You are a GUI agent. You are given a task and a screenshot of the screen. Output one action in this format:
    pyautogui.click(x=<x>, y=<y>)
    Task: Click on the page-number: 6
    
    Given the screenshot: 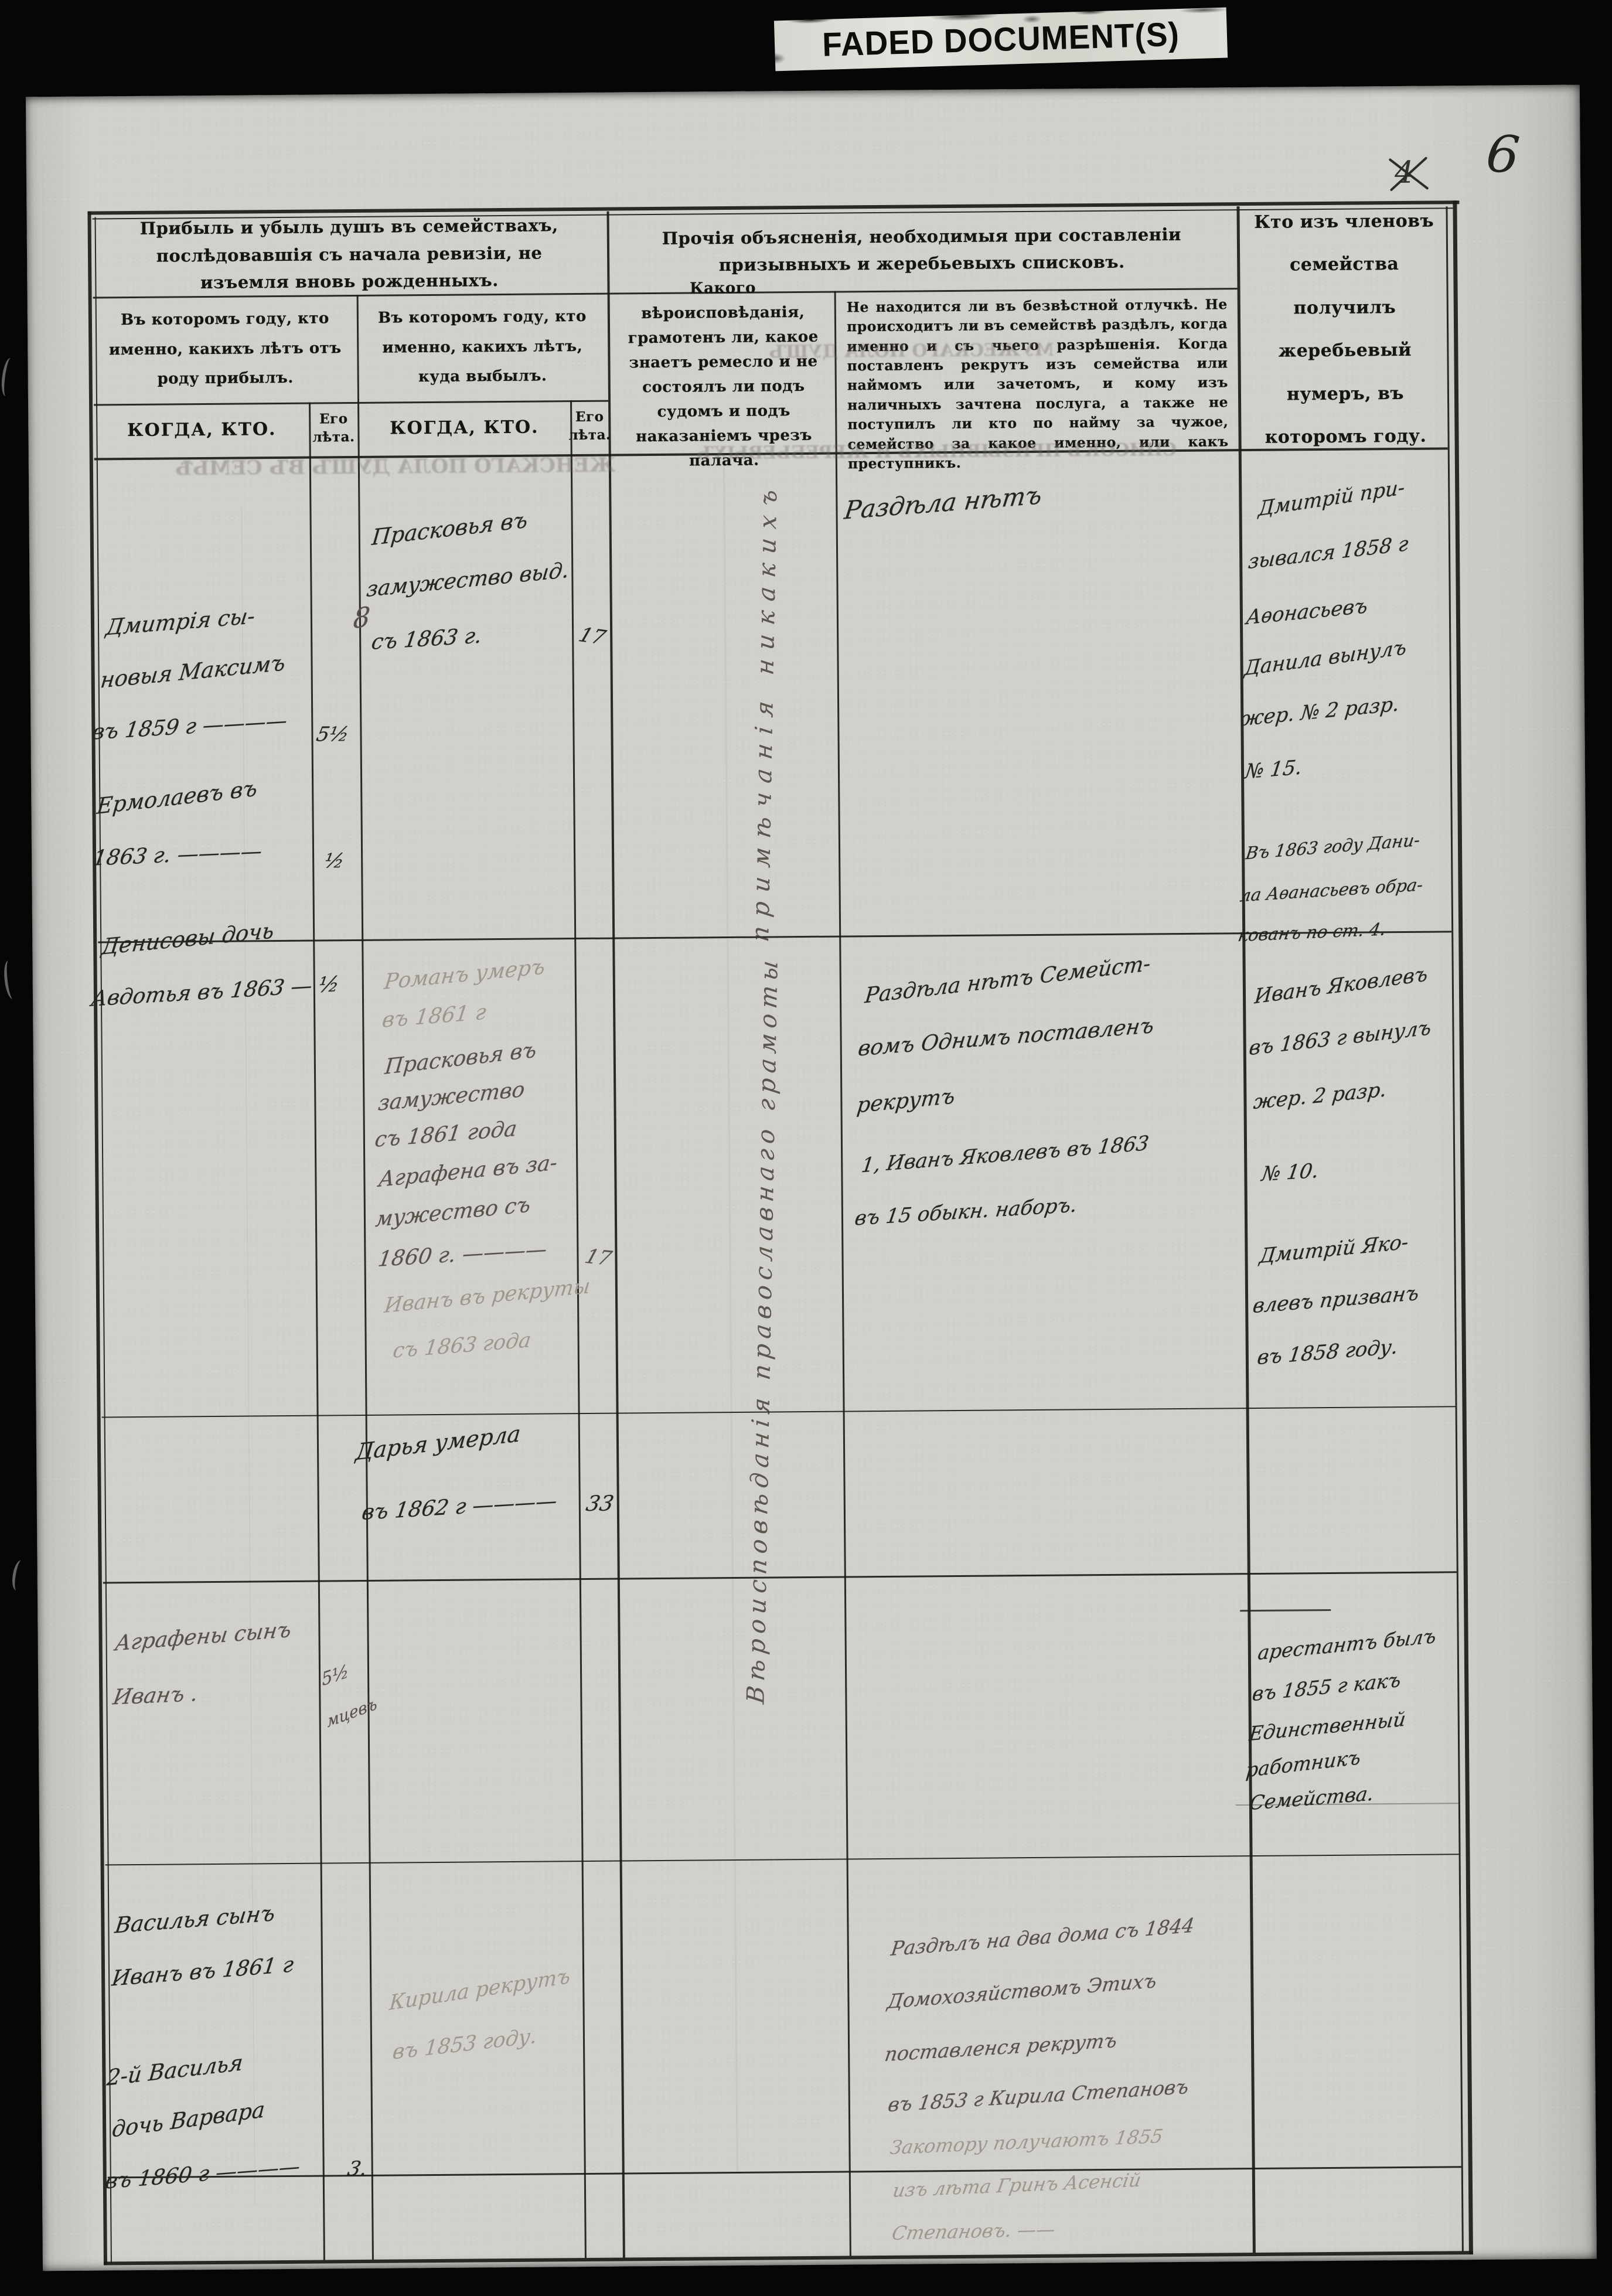 What is the action you would take?
    pyautogui.click(x=1502, y=154)
    